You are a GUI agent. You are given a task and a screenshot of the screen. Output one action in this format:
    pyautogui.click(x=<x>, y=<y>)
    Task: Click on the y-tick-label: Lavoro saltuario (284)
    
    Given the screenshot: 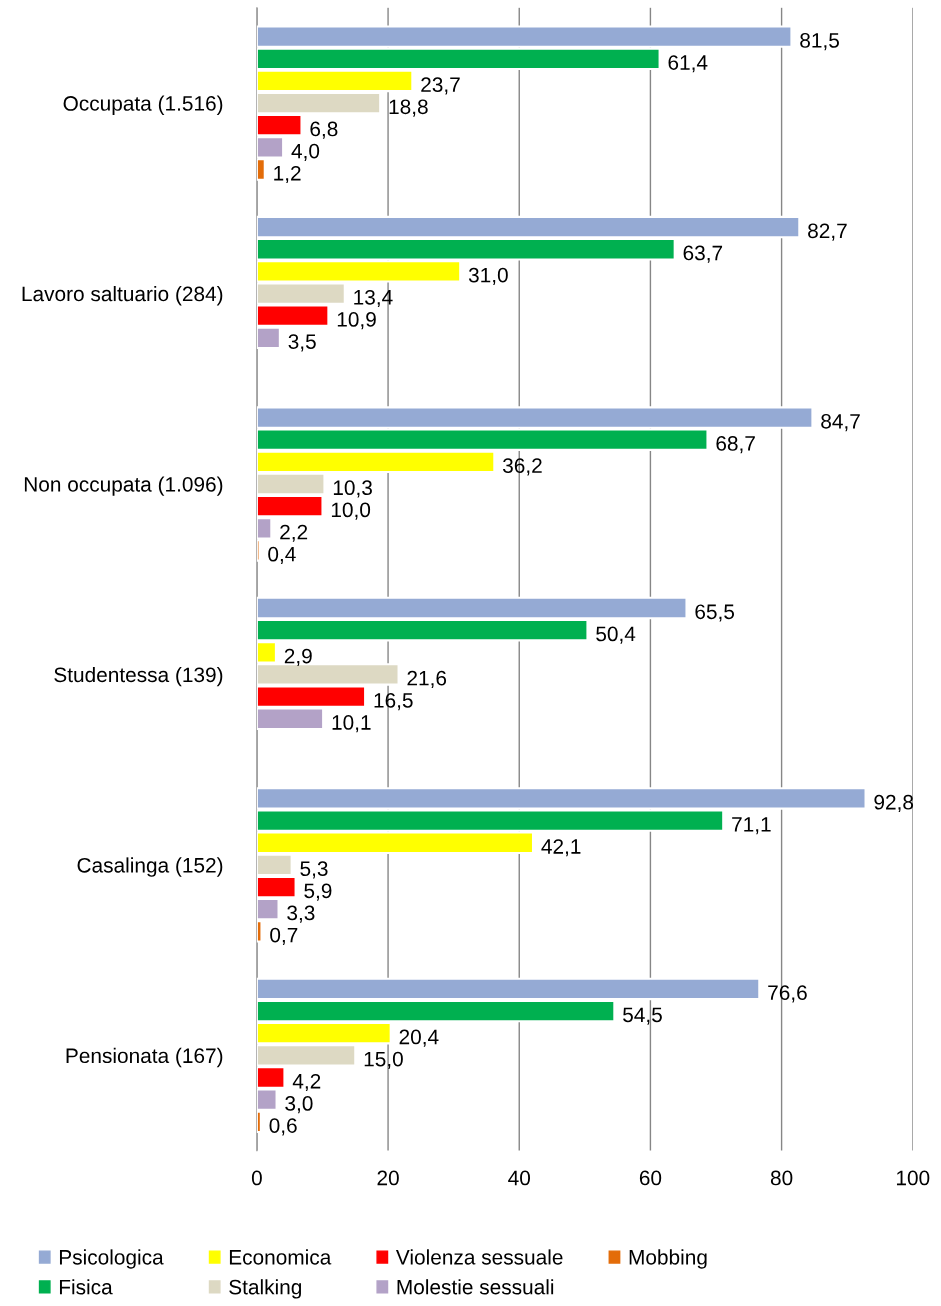 What is the action you would take?
    pyautogui.click(x=122, y=295)
    